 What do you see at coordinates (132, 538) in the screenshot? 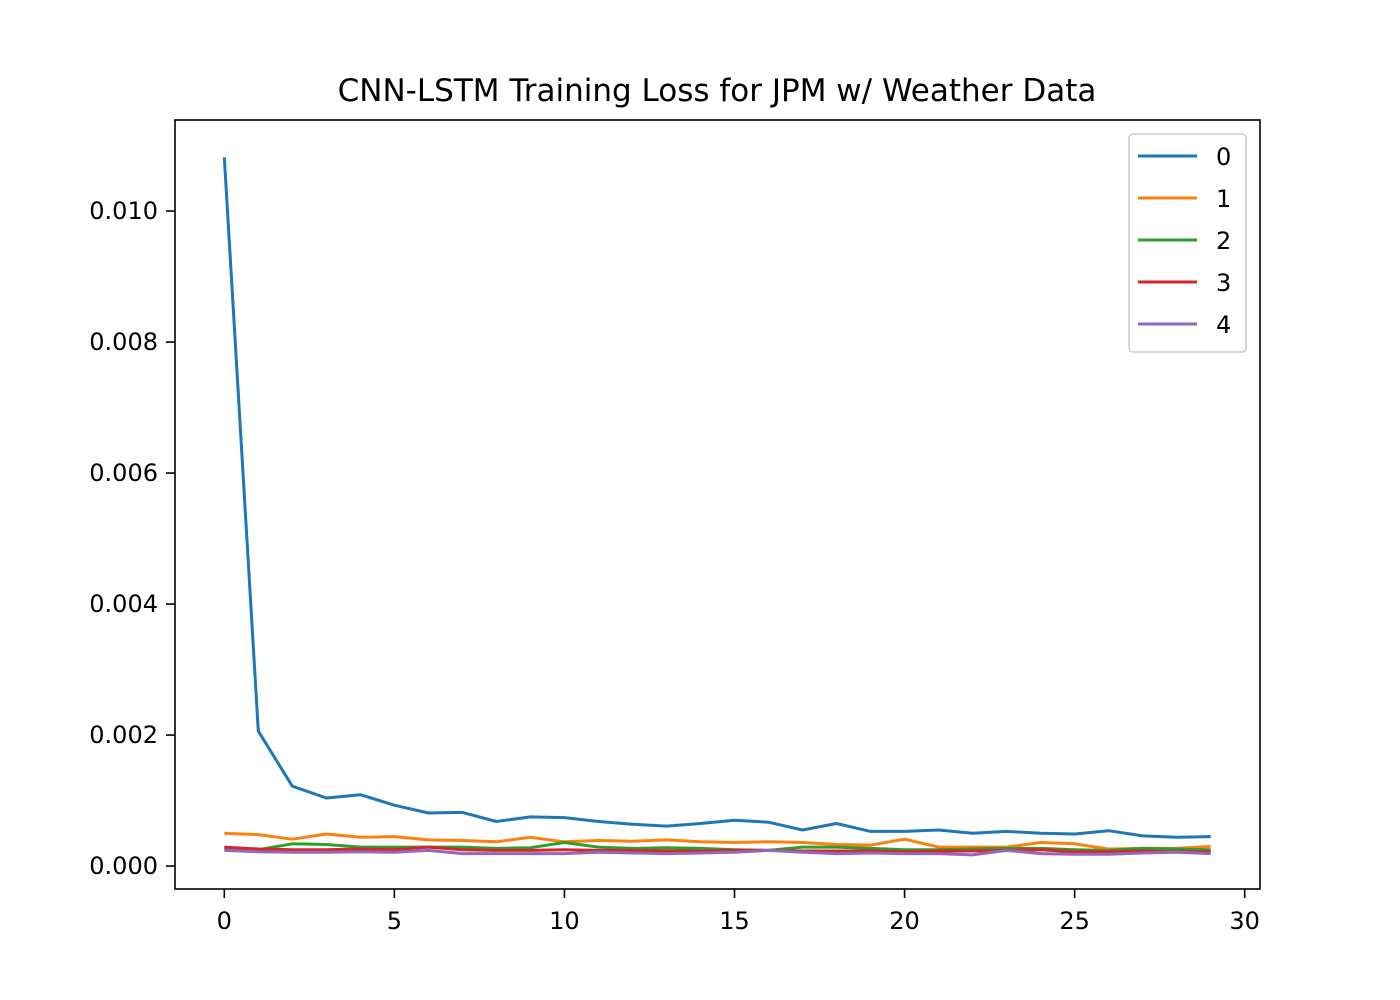
I see `y-axis: 0.000 0.002 0.004 0.006 0.008 0.010` at bounding box center [132, 538].